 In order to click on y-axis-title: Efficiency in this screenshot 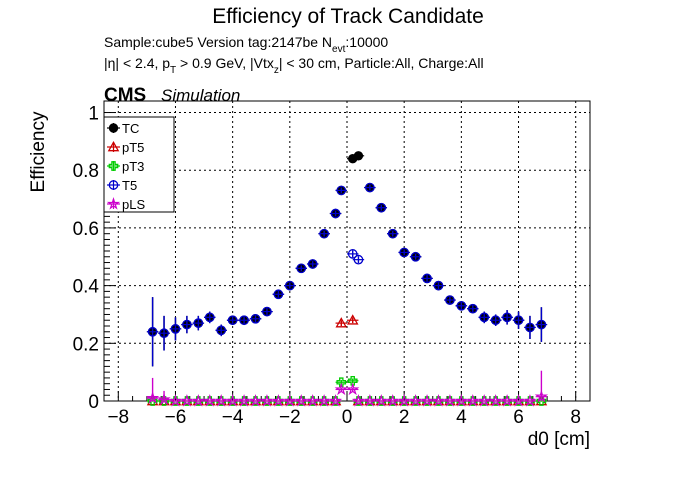, I will do `click(38, 151)`.